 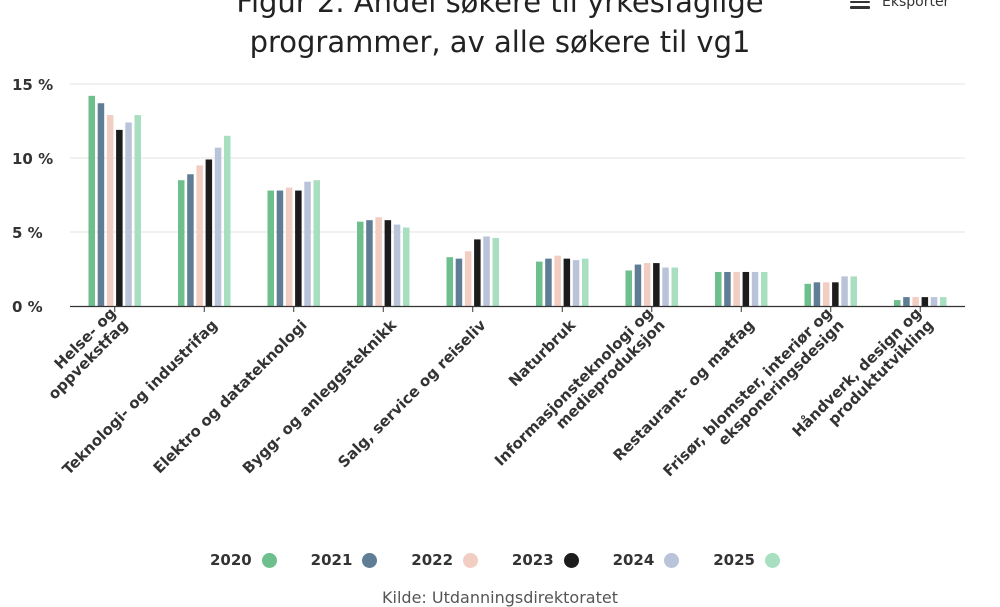 What do you see at coordinates (495, 560) in the screenshot?
I see `chart-legend: 2020 2021 2022 2023 2024 2025` at bounding box center [495, 560].